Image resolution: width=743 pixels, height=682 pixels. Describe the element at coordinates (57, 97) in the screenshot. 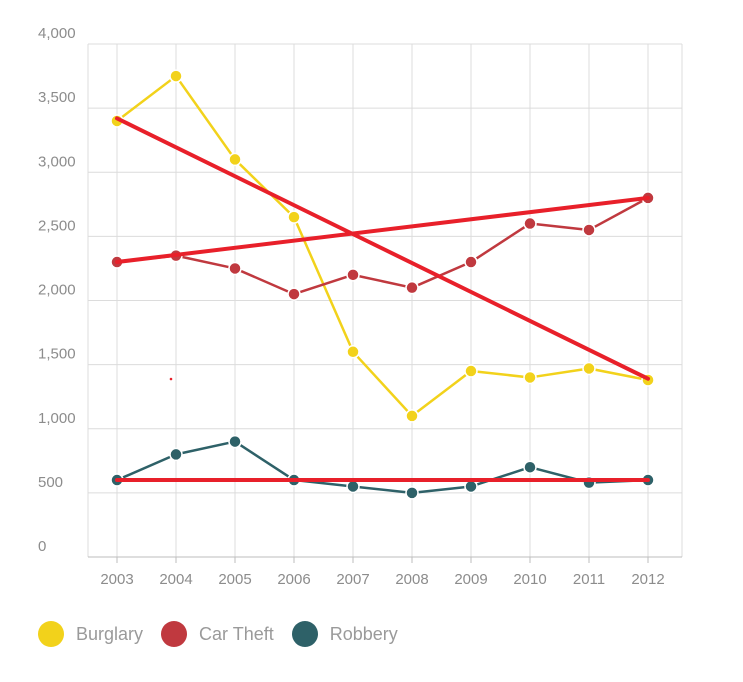

I see `y-tick-label: 3,500` at that location.